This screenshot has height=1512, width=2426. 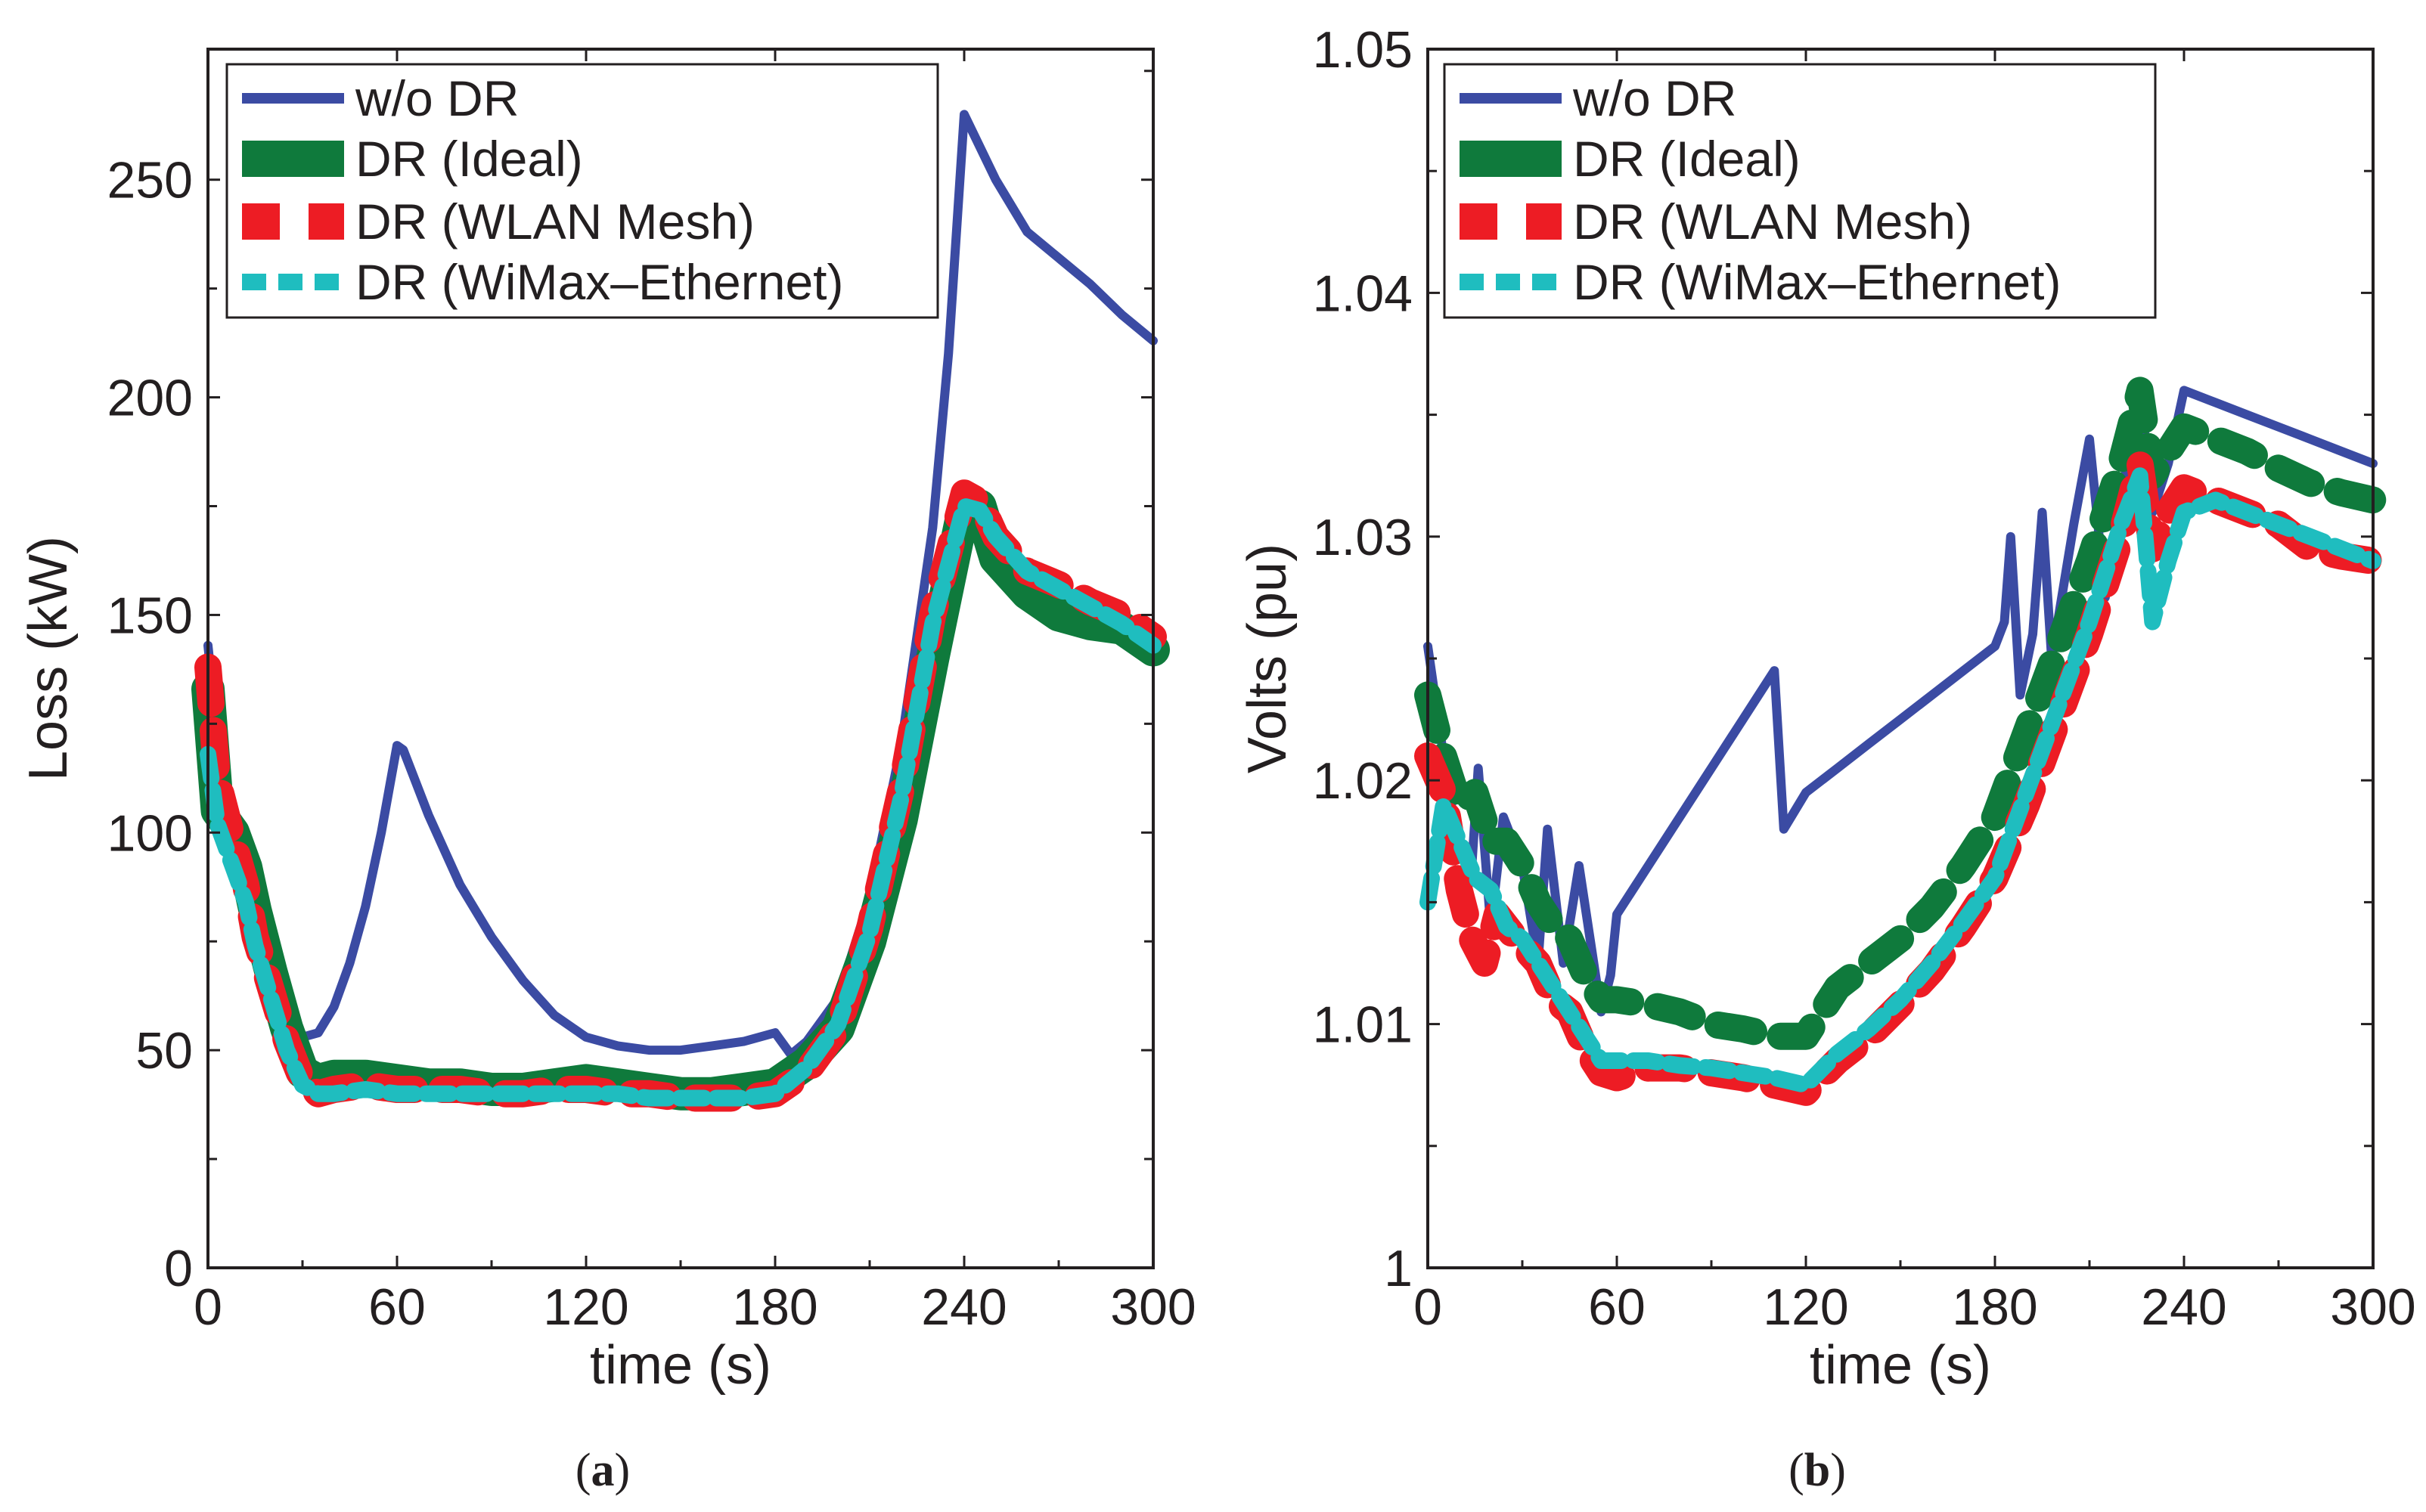 What do you see at coordinates (1153, 1307) in the screenshot?
I see `x-tick-label-a-5: 300` at bounding box center [1153, 1307].